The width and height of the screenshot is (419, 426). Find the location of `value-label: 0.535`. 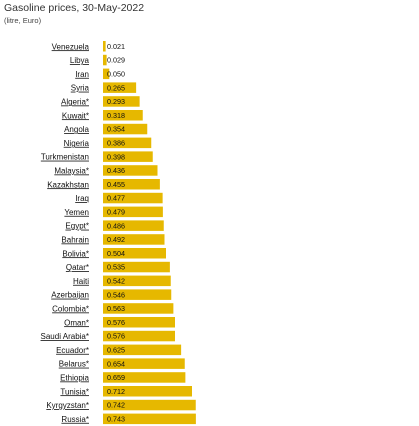

value-label: 0.535 is located at coordinates (116, 267).